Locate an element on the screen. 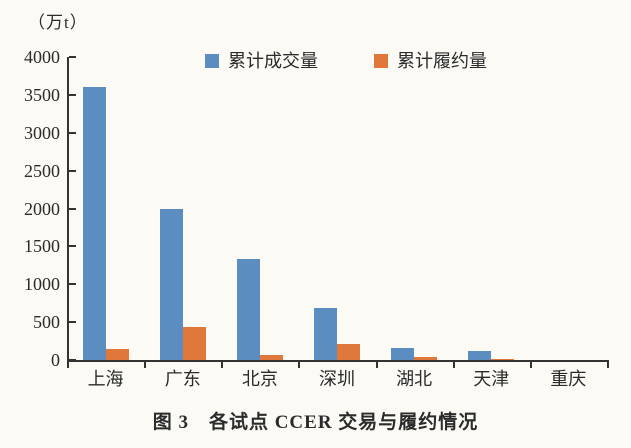  x-axis-category-label: 广东 is located at coordinates (182, 379).